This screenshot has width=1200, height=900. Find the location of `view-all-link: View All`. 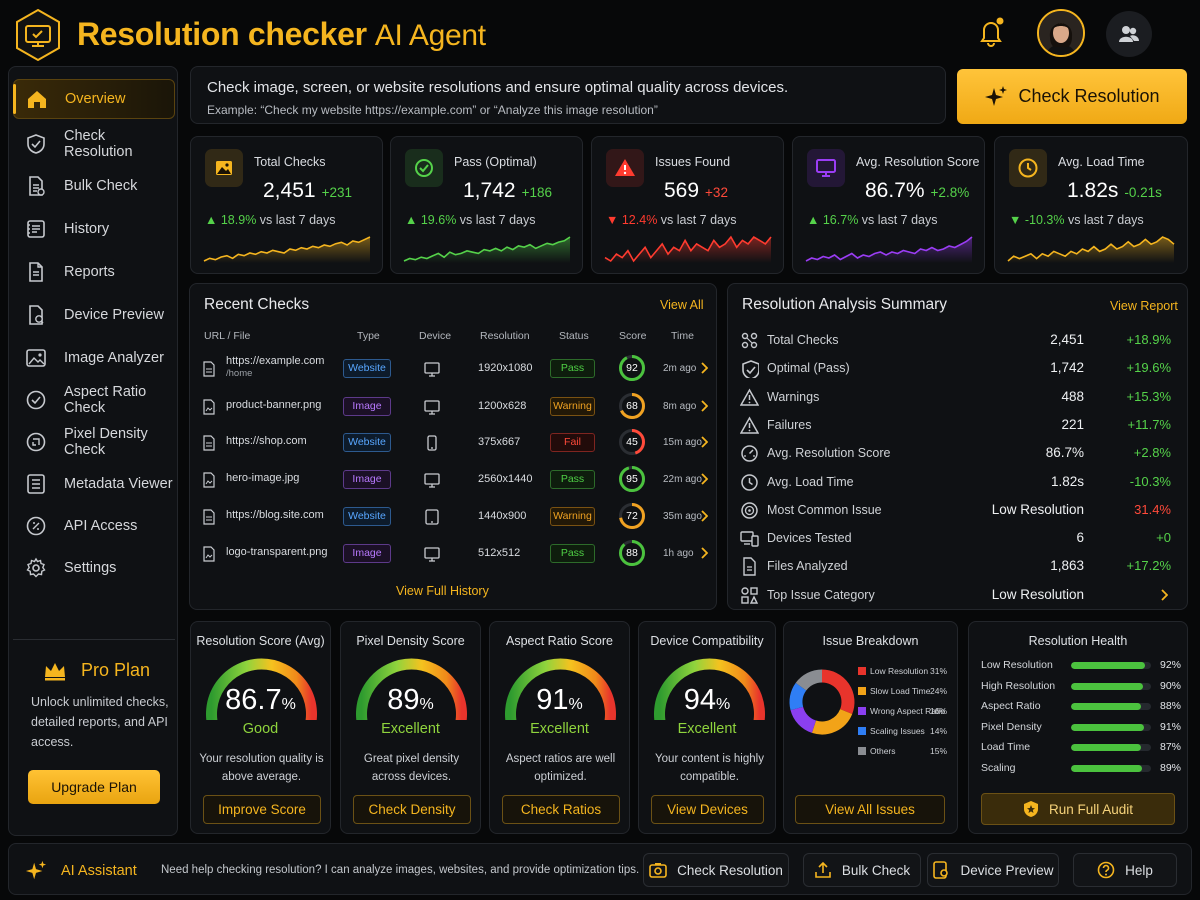

view-all-link: View All is located at coordinates (682, 305).